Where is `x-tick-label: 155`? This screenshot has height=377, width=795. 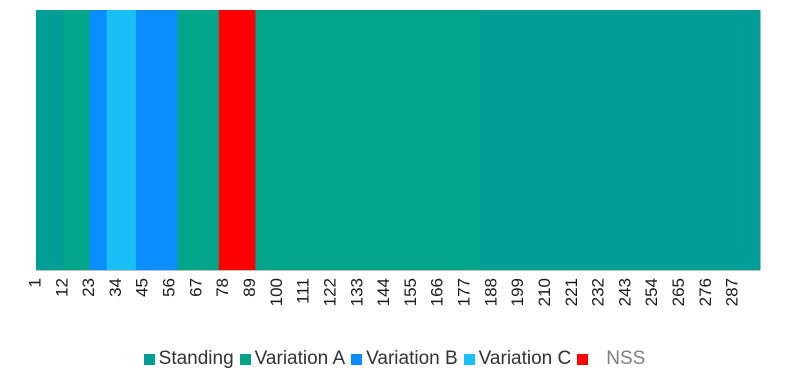
x-tick-label: 155 is located at coordinates (410, 292).